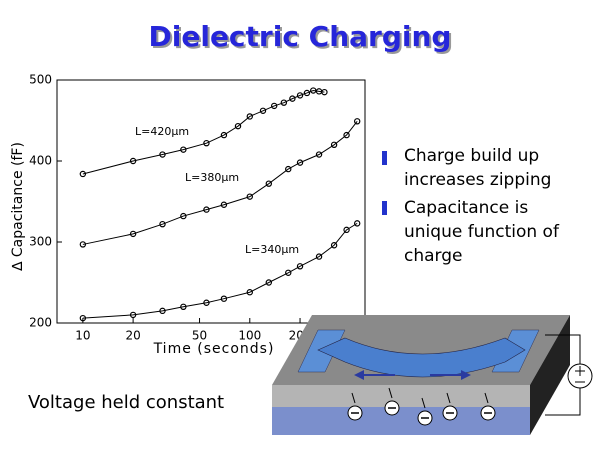 This screenshot has height=450, width=600. What do you see at coordinates (162, 131) in the screenshot?
I see `series-annotation: L=420µm` at bounding box center [162, 131].